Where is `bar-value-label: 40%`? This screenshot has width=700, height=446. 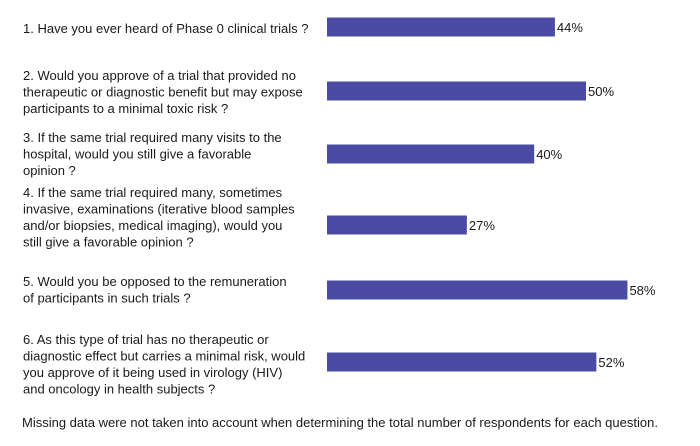
bar-value-label: 40% is located at coordinates (549, 154).